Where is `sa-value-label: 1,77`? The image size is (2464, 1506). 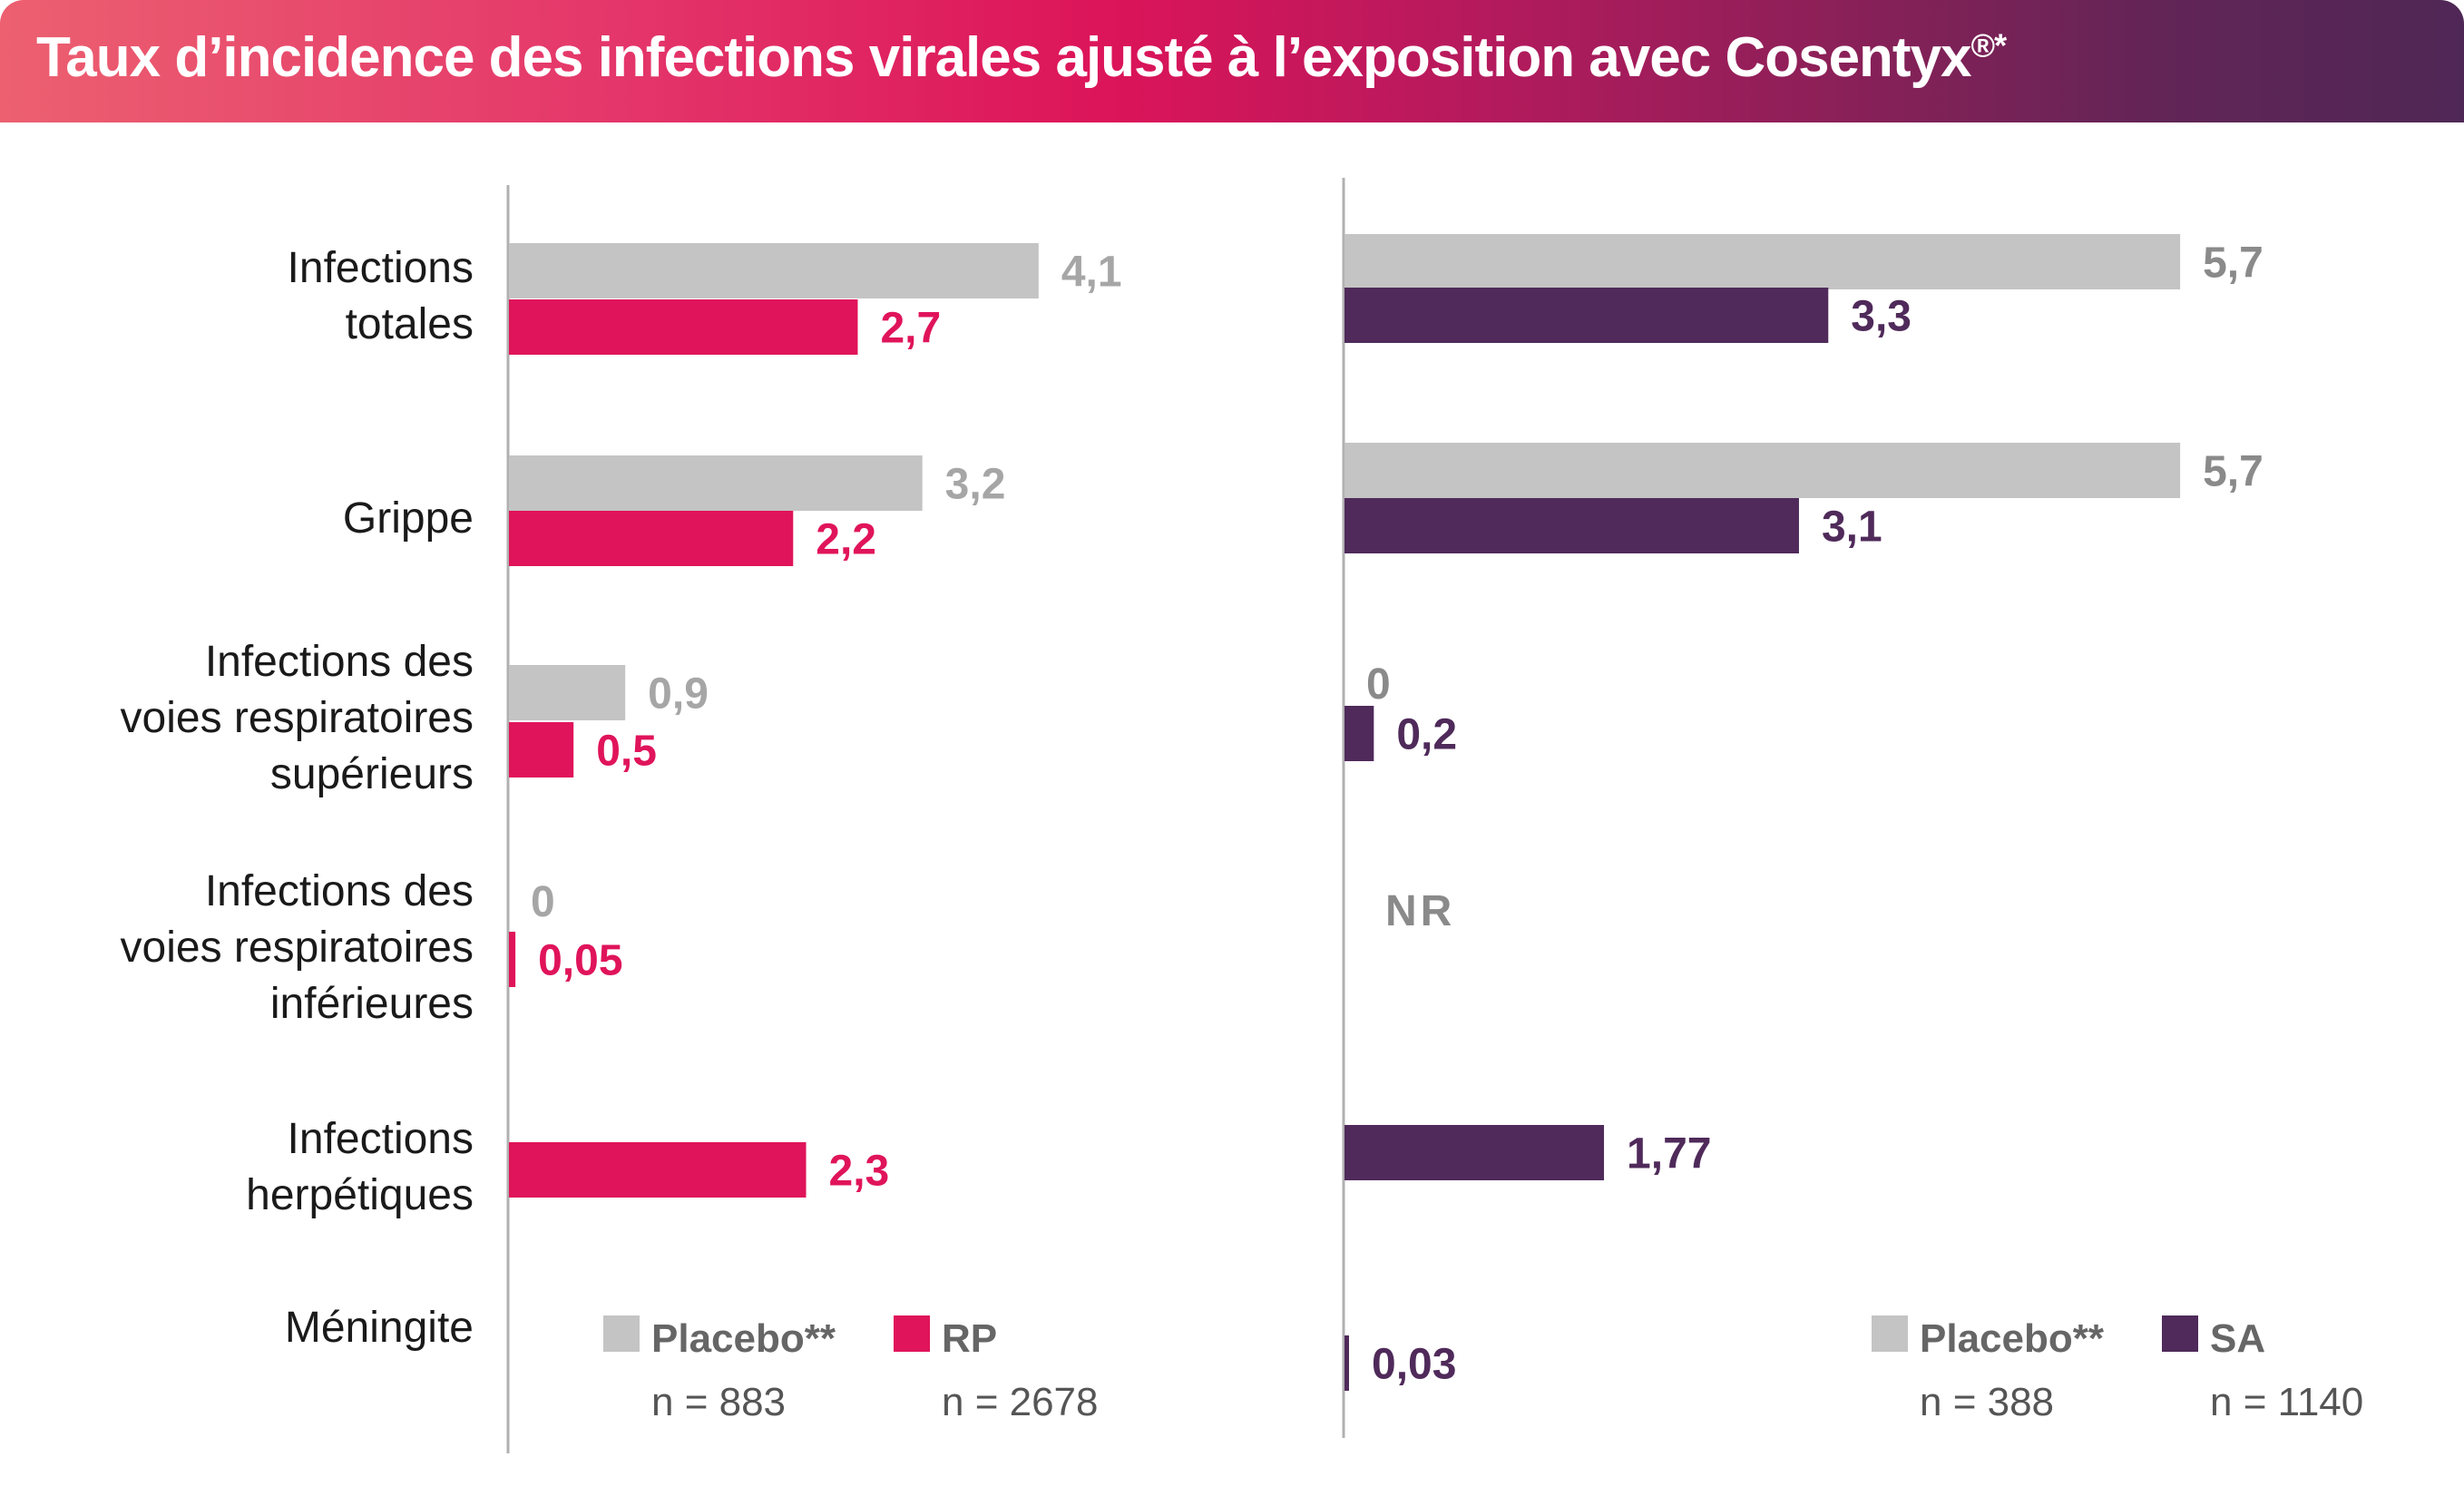 sa-value-label: 1,77 is located at coordinates (1669, 1154).